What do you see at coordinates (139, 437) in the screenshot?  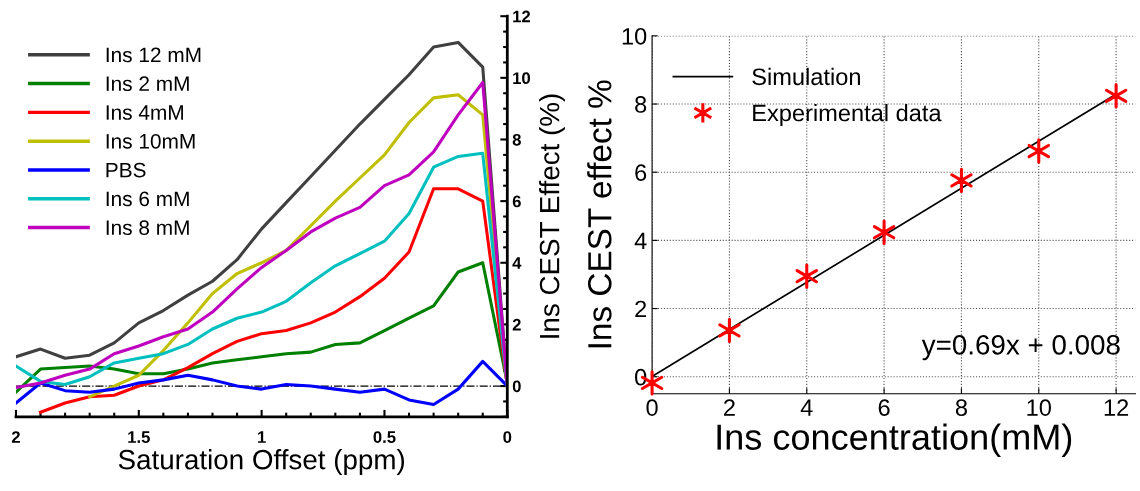 I see `x-tick-label: 1.5` at bounding box center [139, 437].